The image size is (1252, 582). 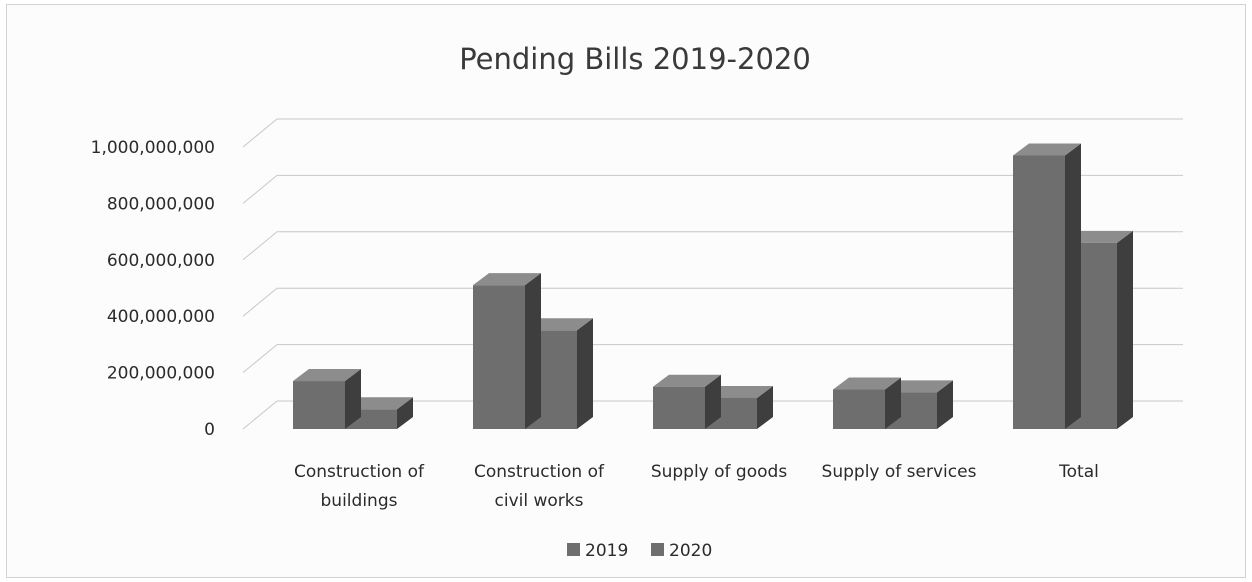 What do you see at coordinates (657, 549) in the screenshot?
I see `legend-swatch-2020` at bounding box center [657, 549].